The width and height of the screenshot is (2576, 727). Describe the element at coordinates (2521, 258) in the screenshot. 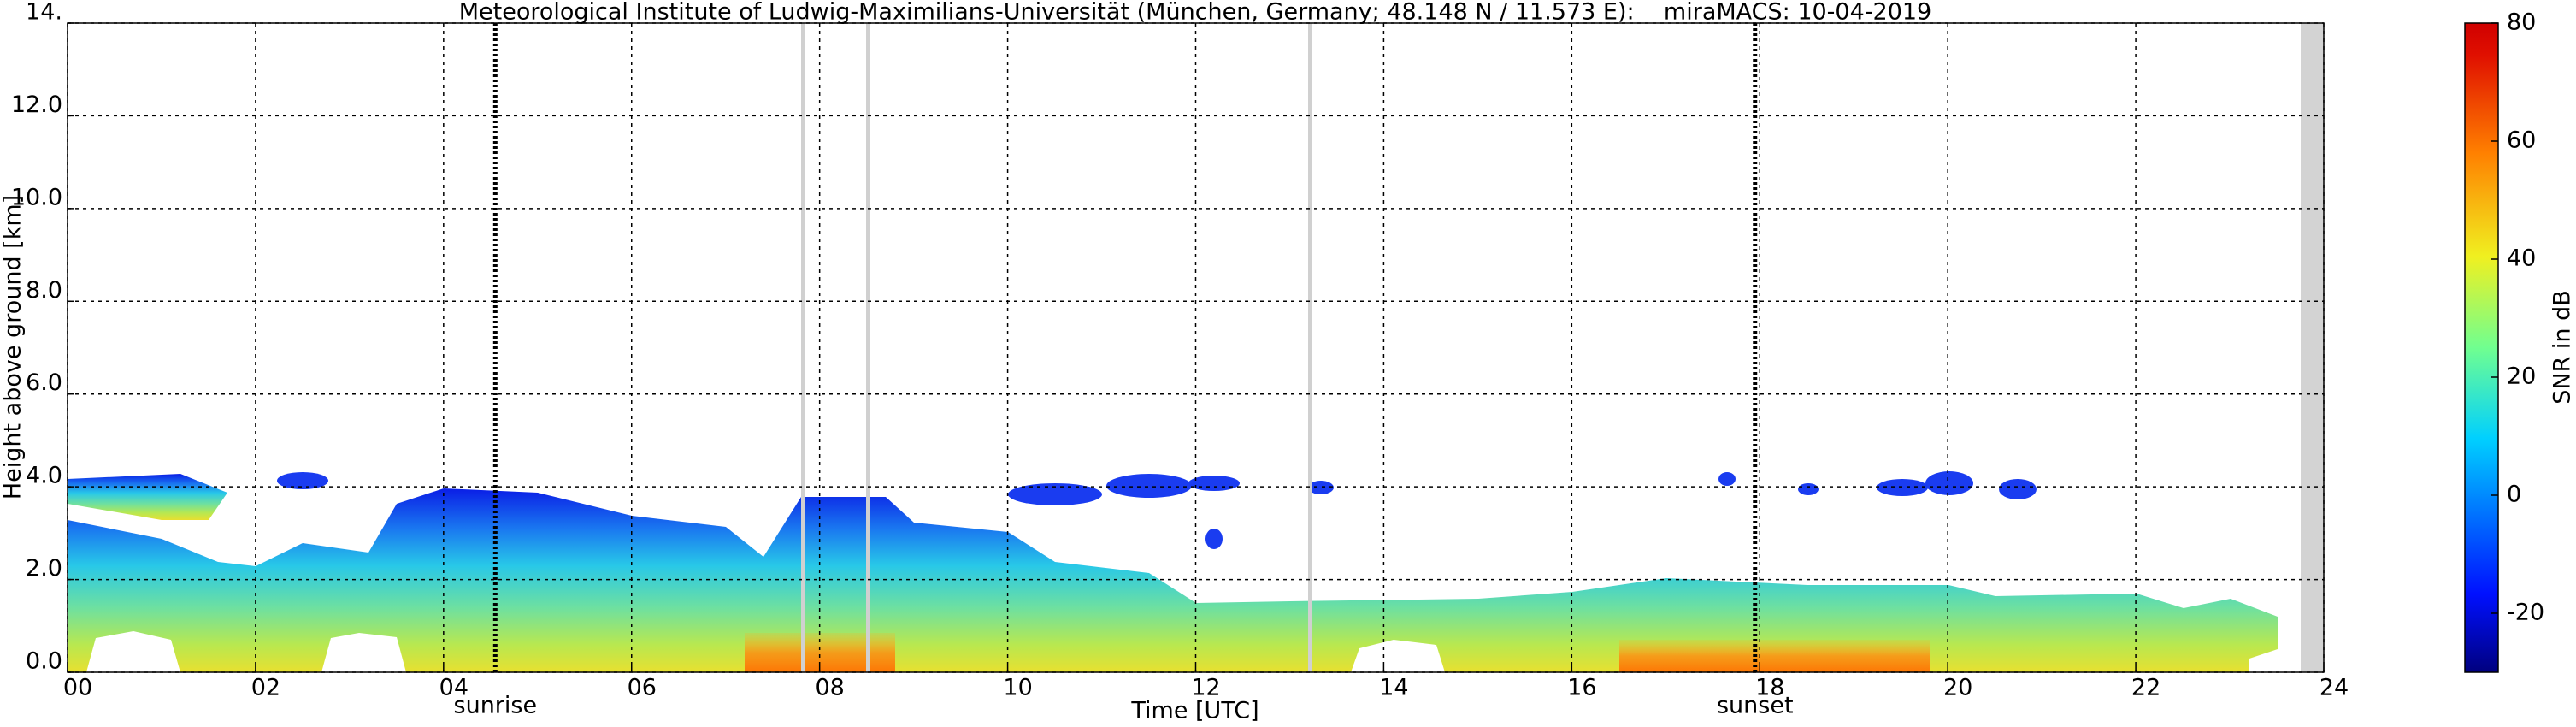

I see `colorbar-tick-label: 40` at that location.